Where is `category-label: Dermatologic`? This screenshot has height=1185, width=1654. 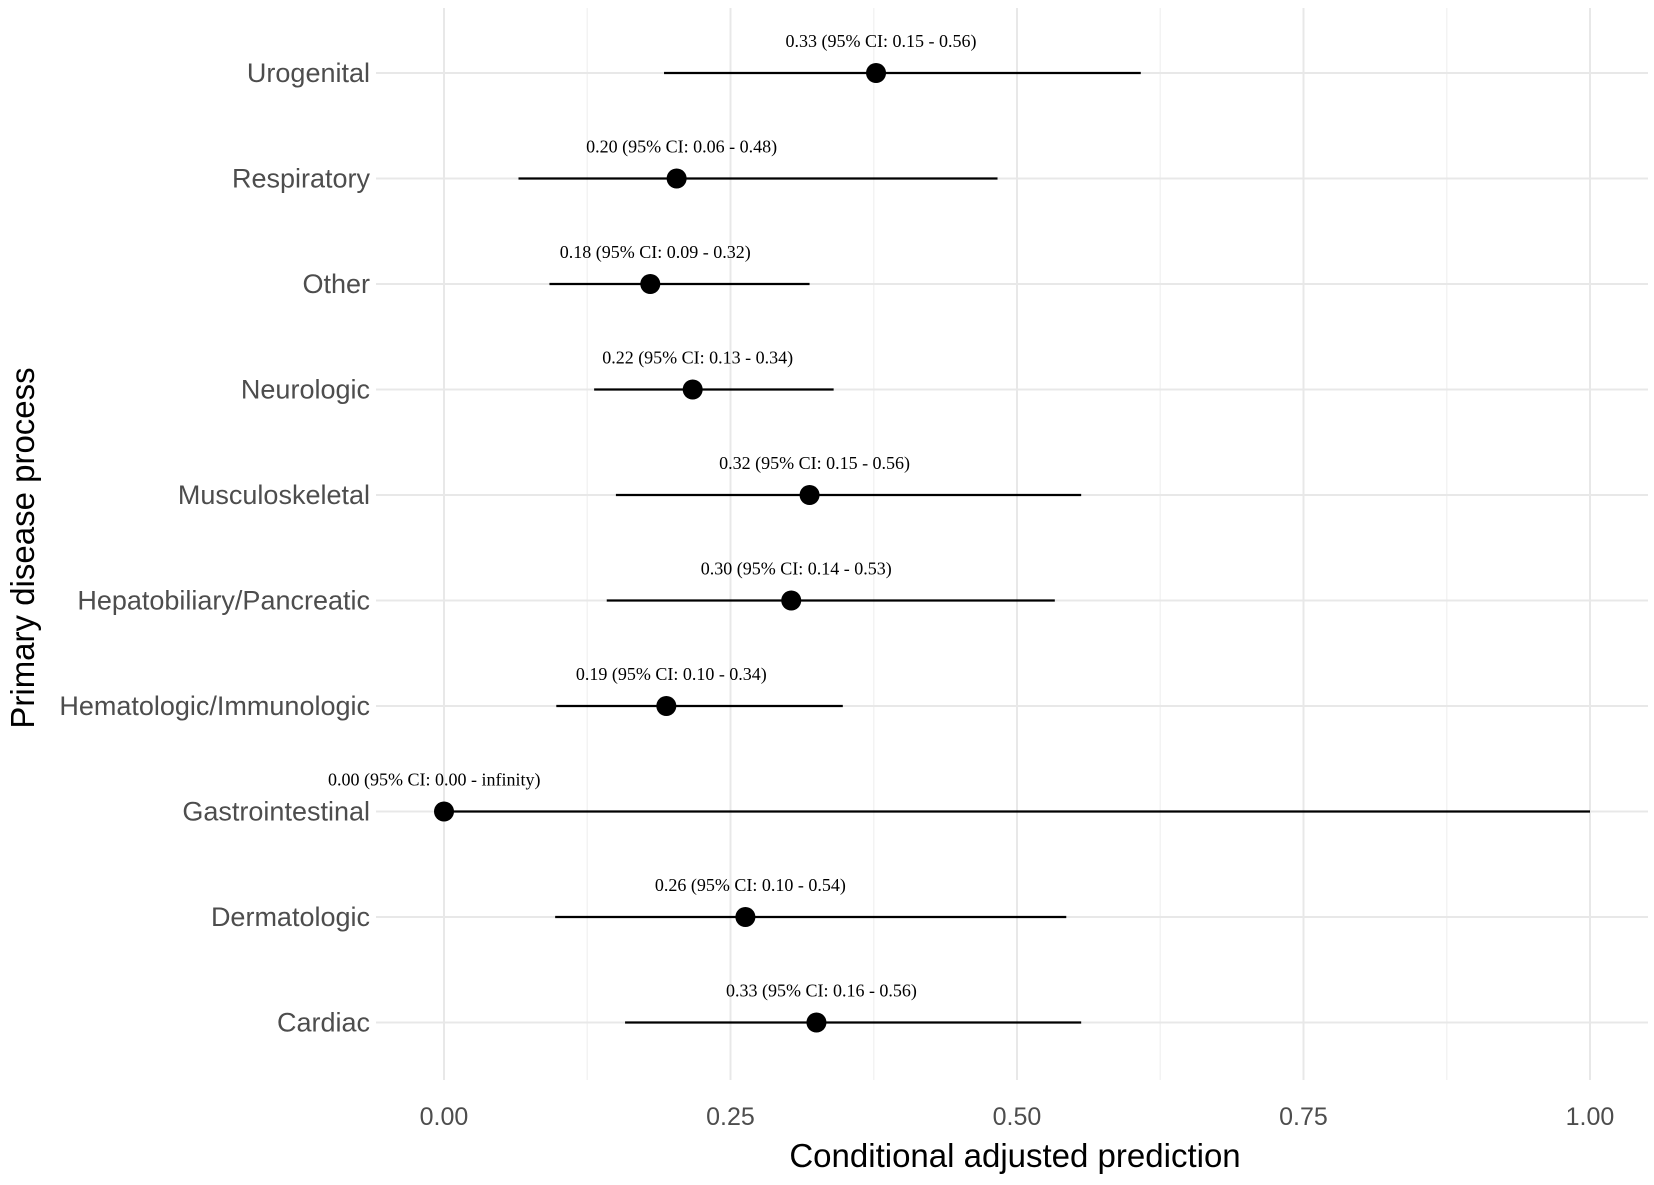
category-label: Dermatologic is located at coordinates (290, 917).